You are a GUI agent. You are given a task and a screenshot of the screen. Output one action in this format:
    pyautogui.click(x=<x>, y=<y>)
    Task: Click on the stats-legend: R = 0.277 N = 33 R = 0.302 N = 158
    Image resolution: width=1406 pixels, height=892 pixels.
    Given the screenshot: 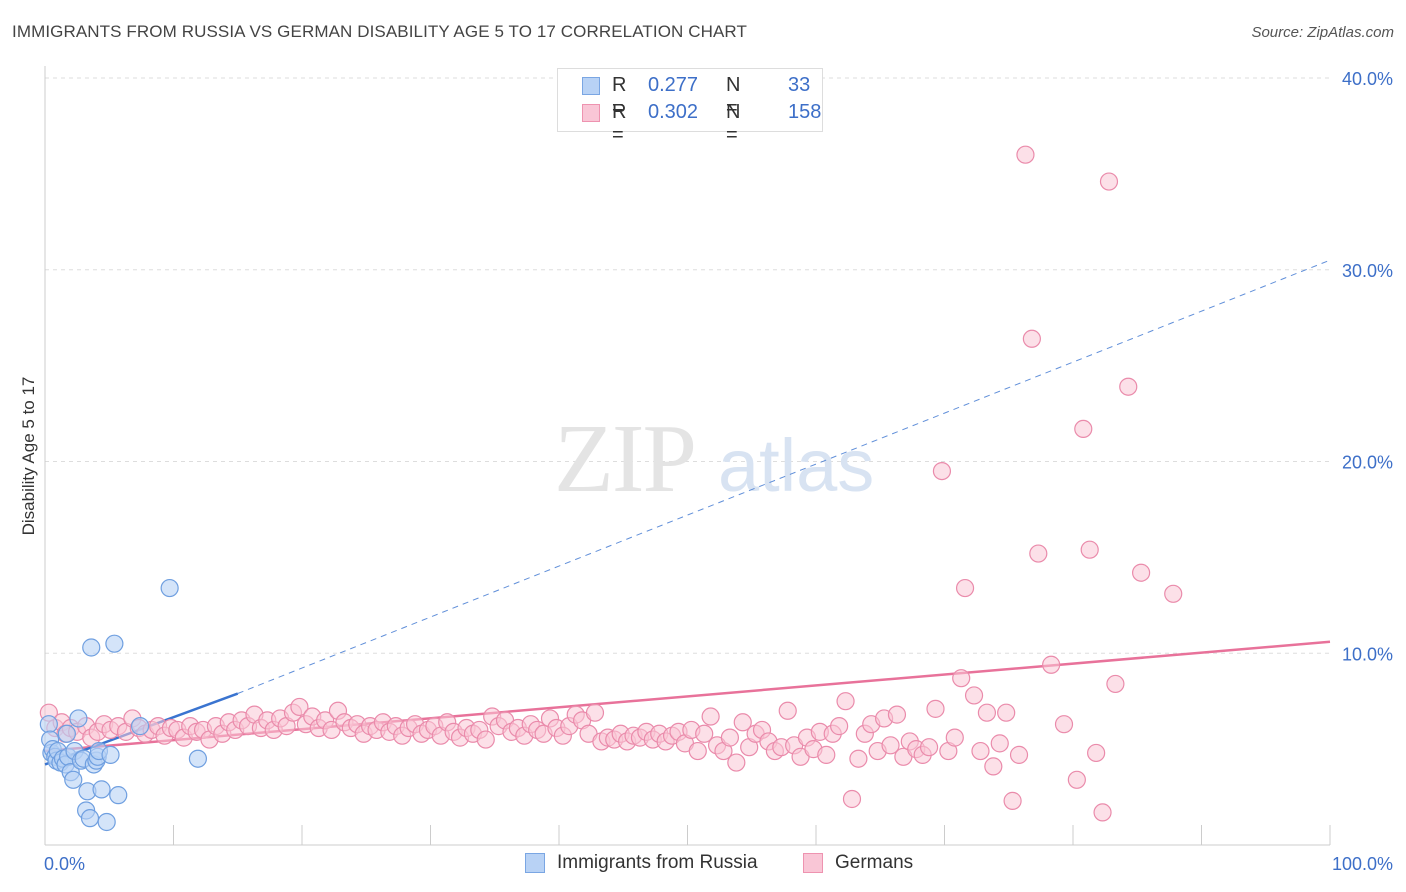 What is the action you would take?
    pyautogui.click(x=690, y=107)
    